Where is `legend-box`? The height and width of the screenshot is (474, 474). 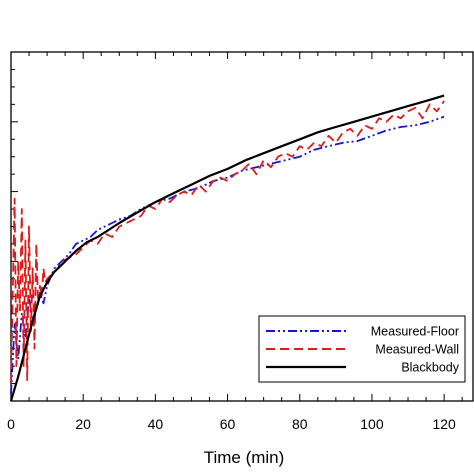
legend-box is located at coordinates (362, 349).